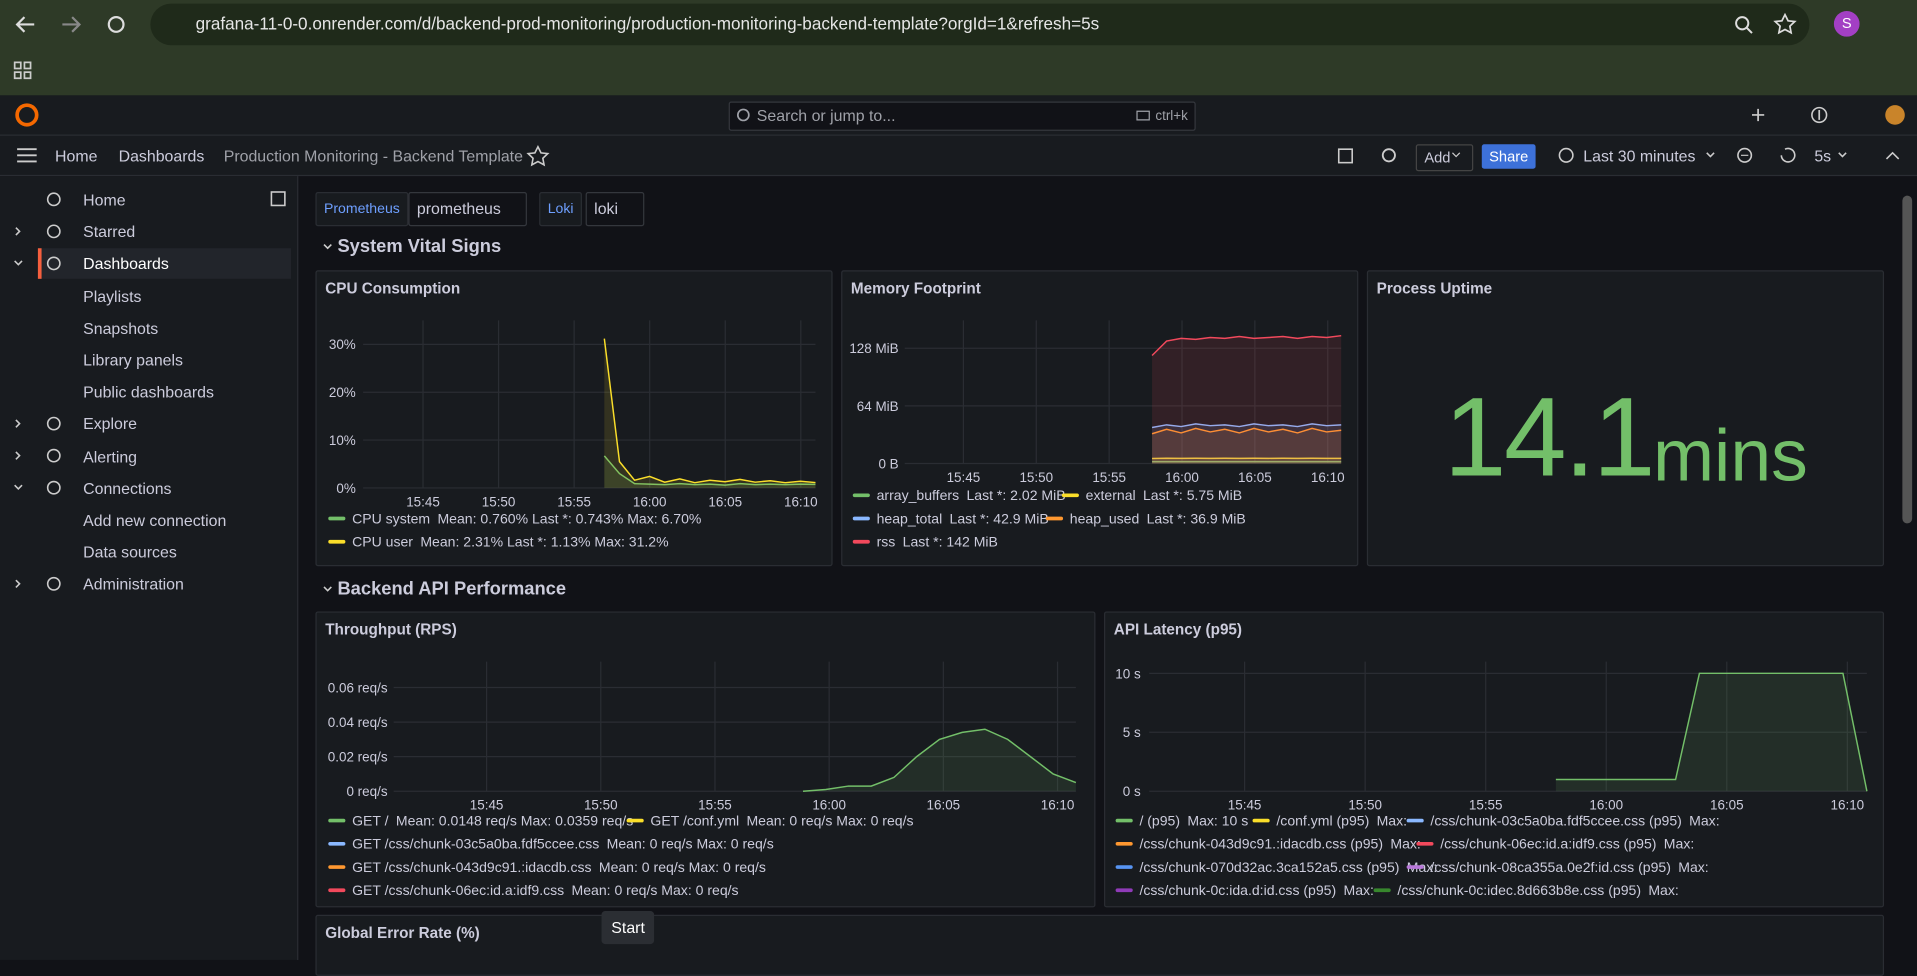 The image size is (1917, 976). What do you see at coordinates (1261, 844) in the screenshot?
I see `legend-name: /css/chunk-043d9c91.:idacdb.css (p95)` at bounding box center [1261, 844].